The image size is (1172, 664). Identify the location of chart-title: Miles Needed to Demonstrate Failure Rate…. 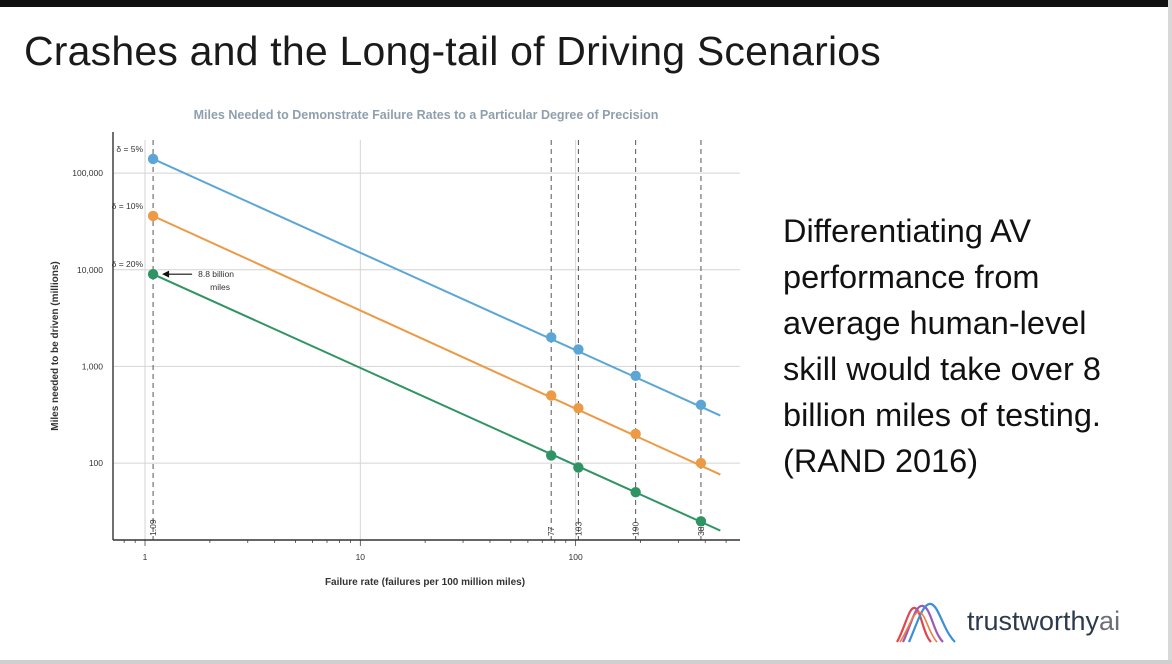
(426, 115).